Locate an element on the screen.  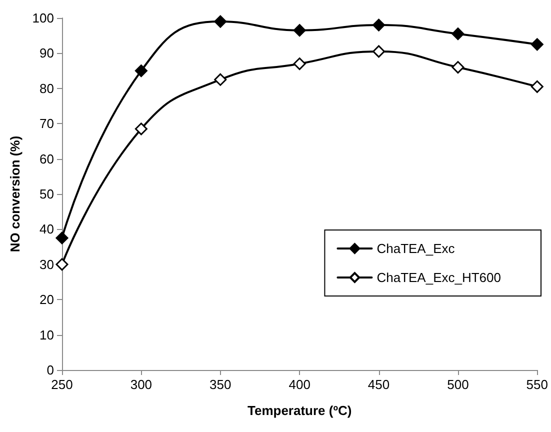
x-tick-label: 350 is located at coordinates (221, 384).